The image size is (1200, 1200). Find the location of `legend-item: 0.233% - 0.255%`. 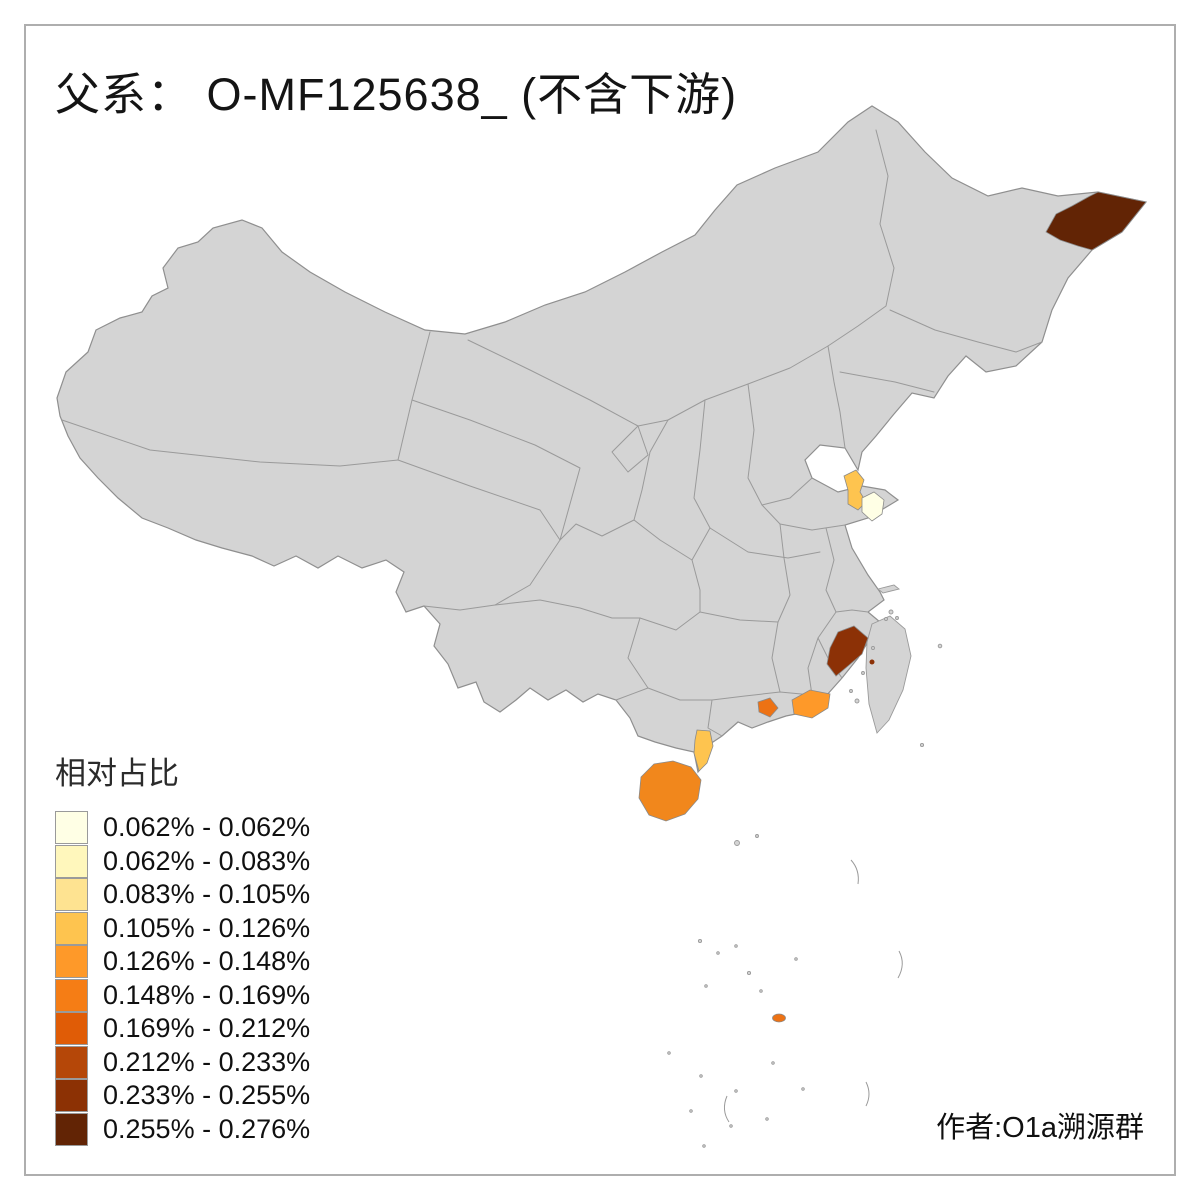

legend-item: 0.233% - 0.255% is located at coordinates (182, 1096).